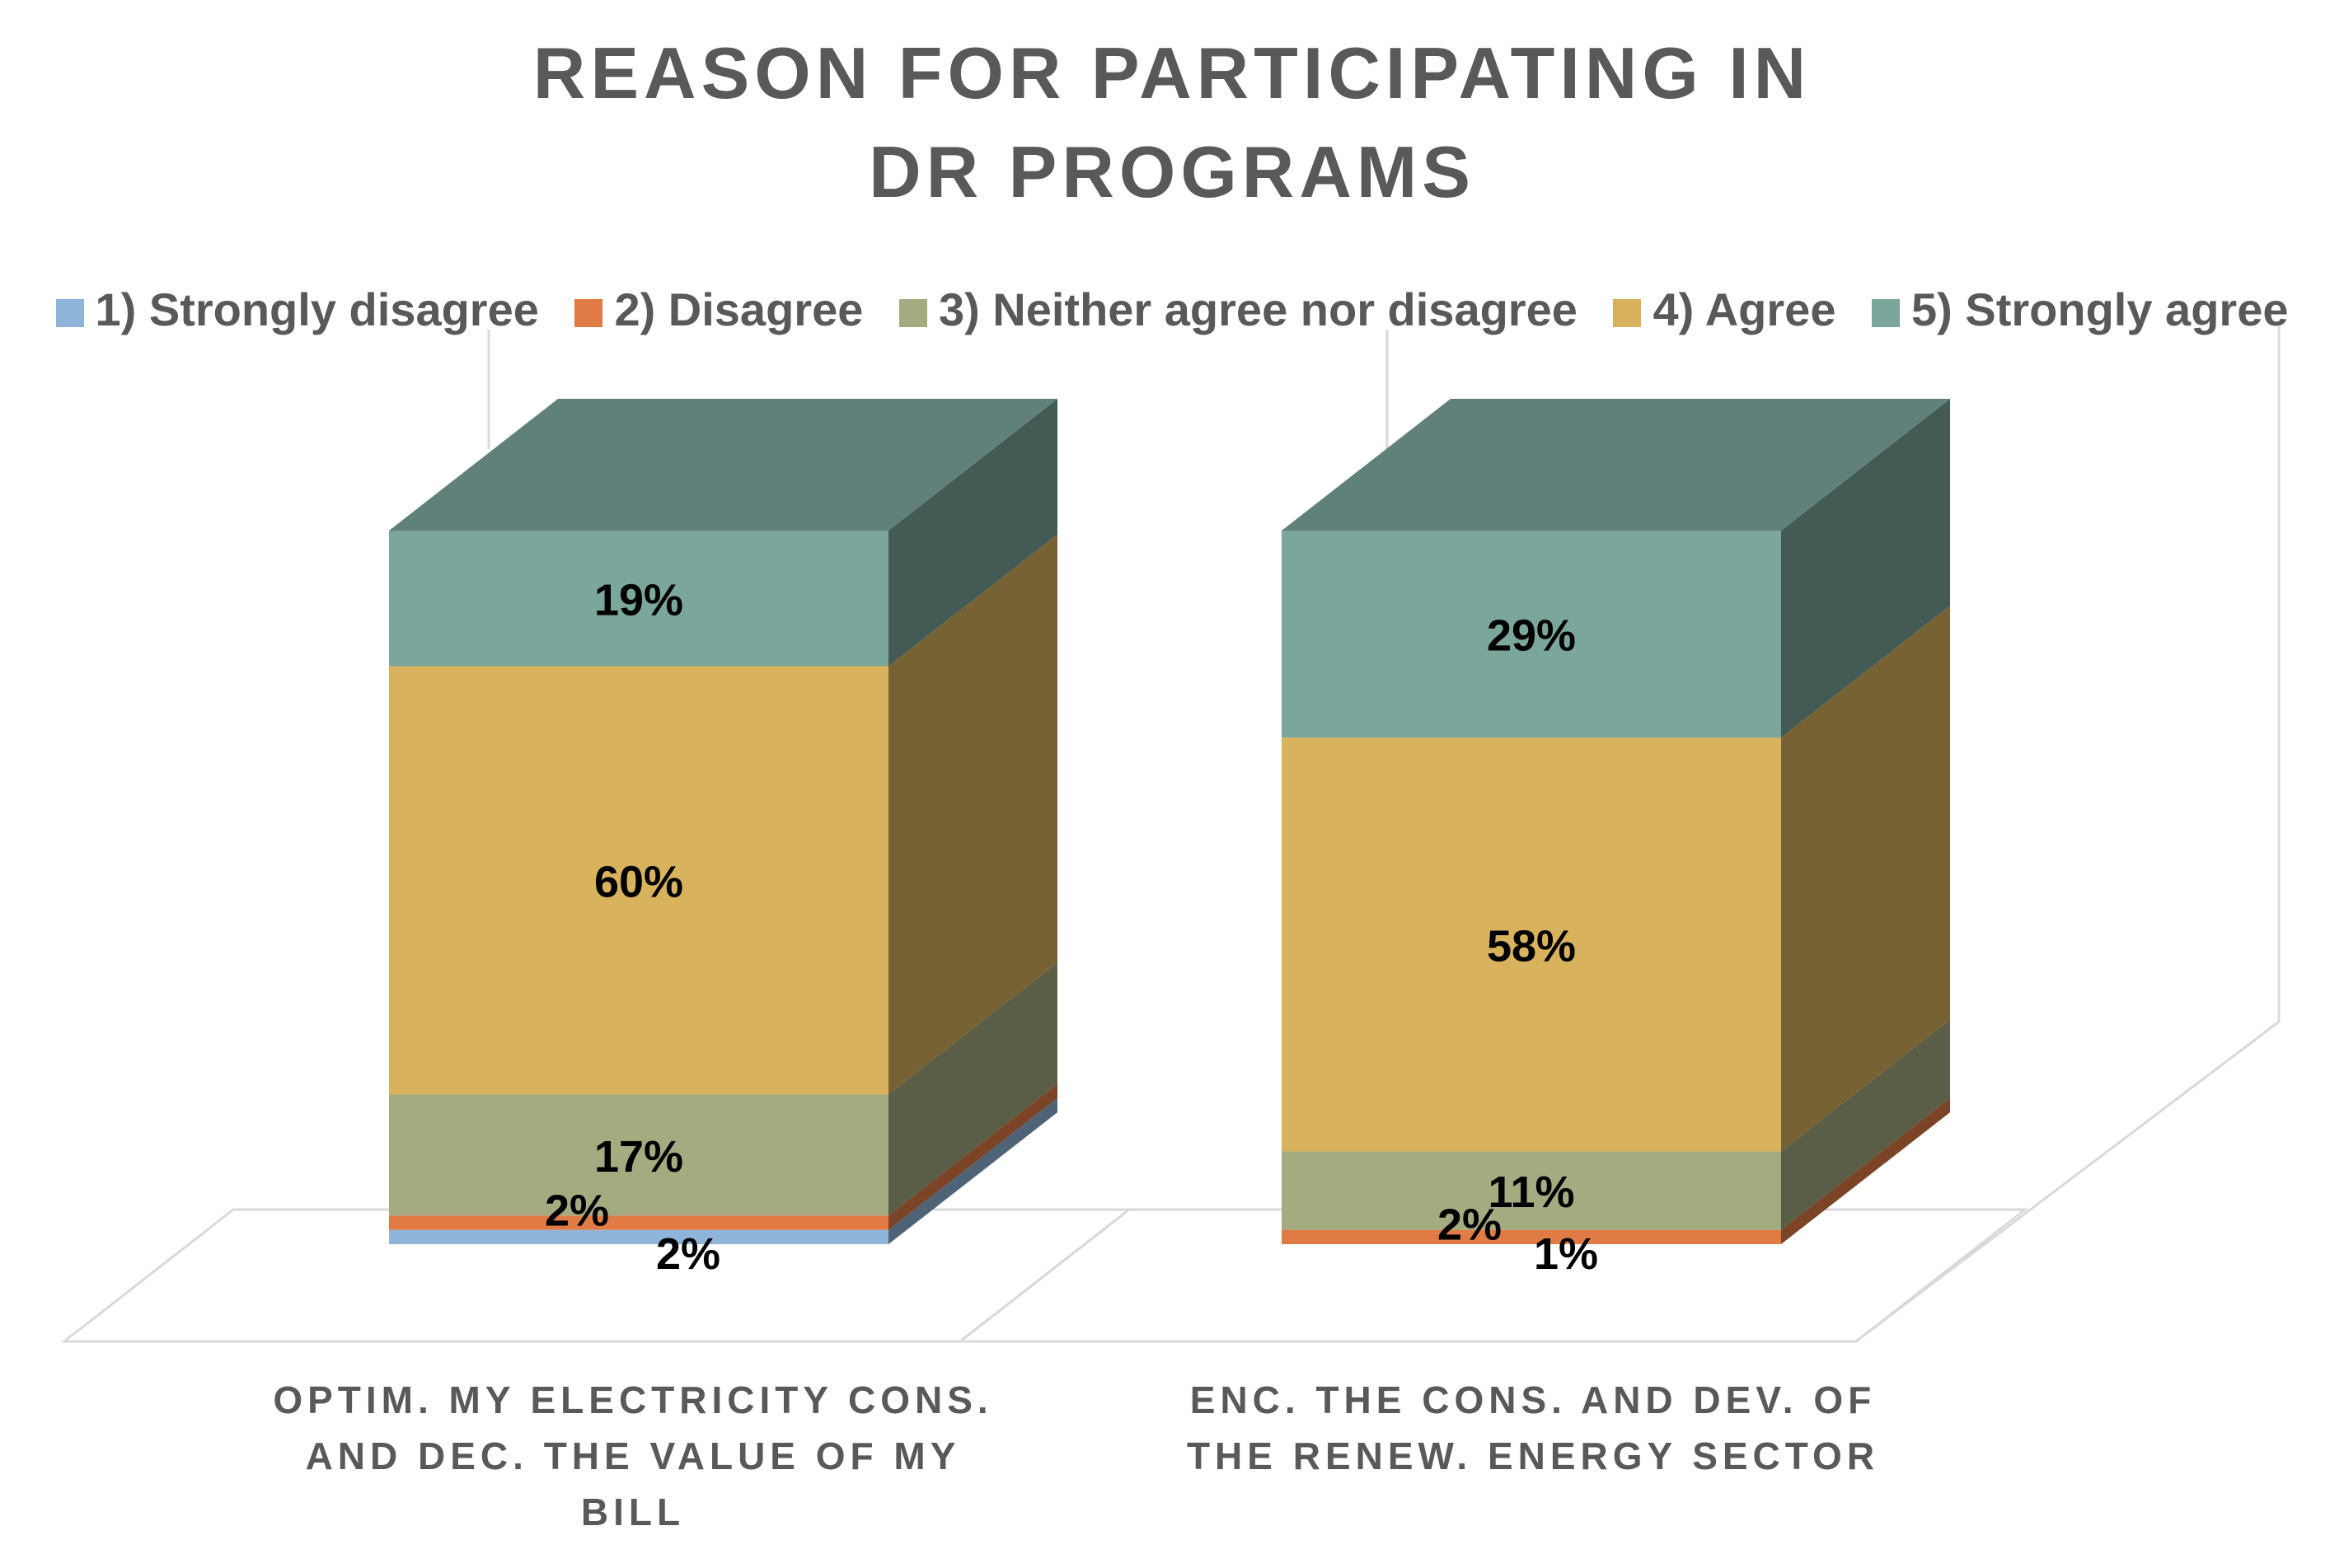 The height and width of the screenshot is (1568, 2344). I want to click on data-label: 19%, so click(638, 600).